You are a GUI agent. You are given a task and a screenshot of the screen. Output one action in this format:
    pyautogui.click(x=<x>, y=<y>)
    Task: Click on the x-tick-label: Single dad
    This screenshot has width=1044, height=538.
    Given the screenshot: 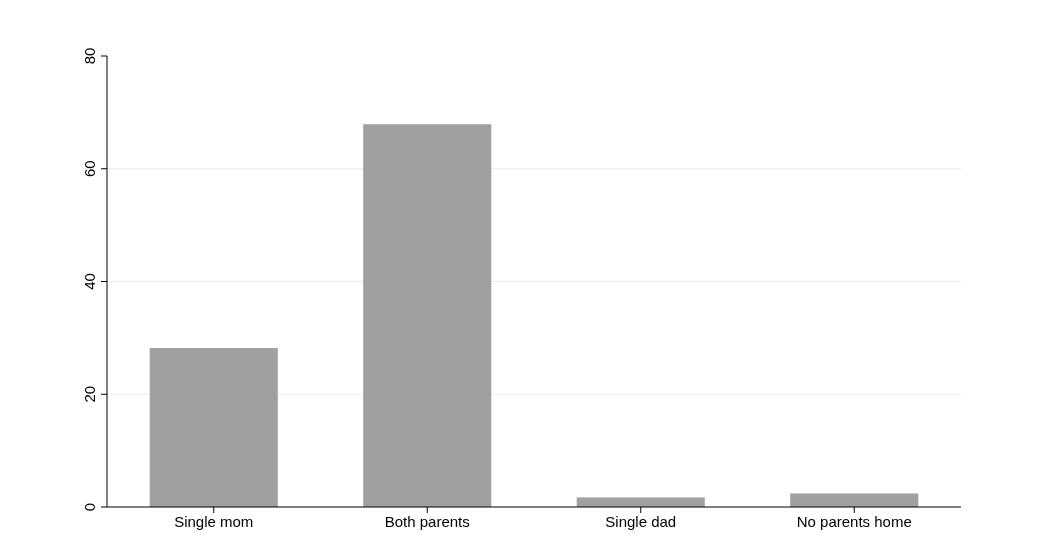 What is the action you would take?
    pyautogui.click(x=641, y=521)
    